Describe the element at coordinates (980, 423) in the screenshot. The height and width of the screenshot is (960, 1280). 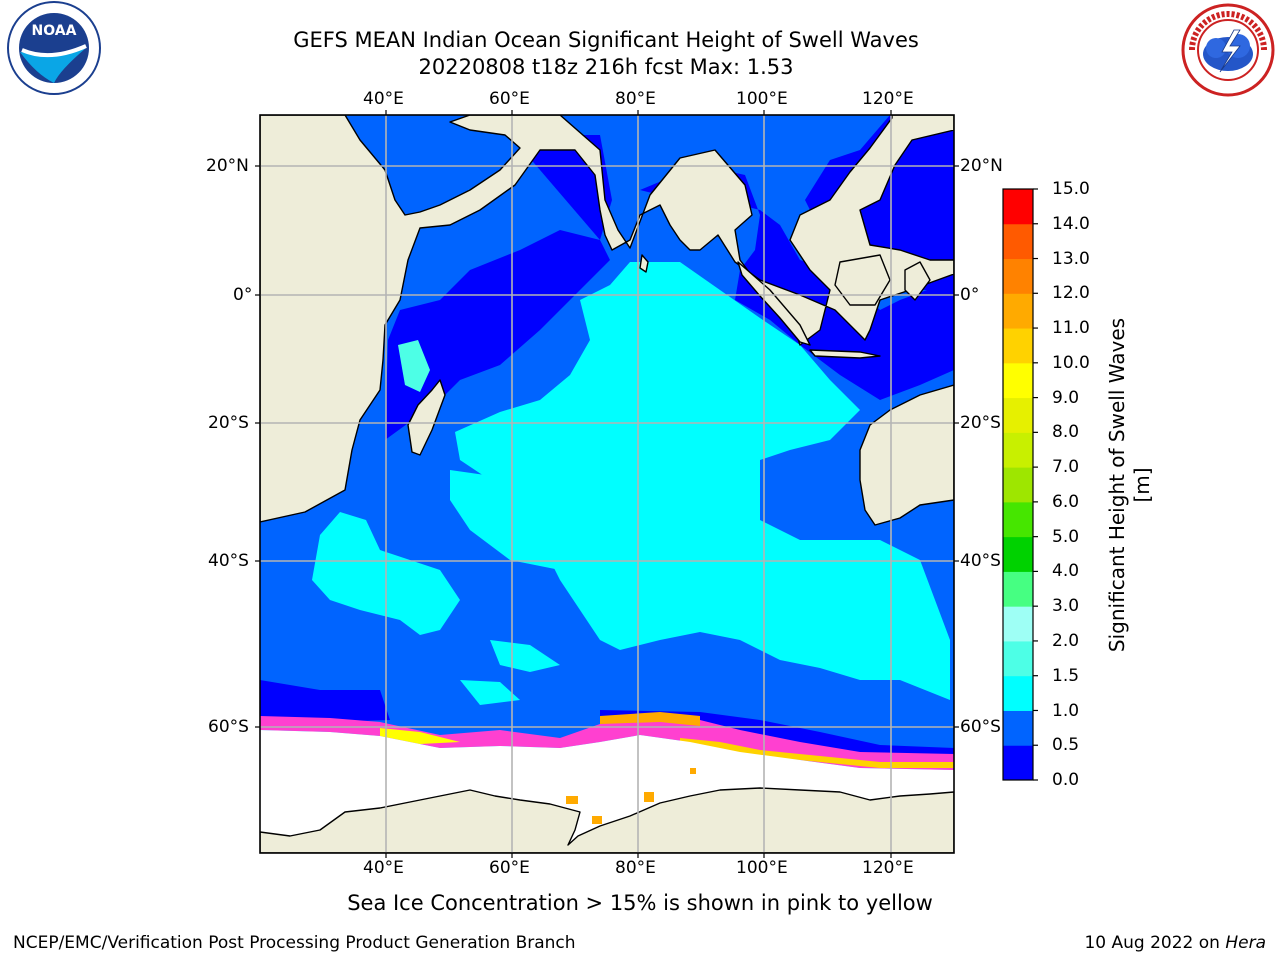
I see `lat-label-right-20s: 20°S` at that location.